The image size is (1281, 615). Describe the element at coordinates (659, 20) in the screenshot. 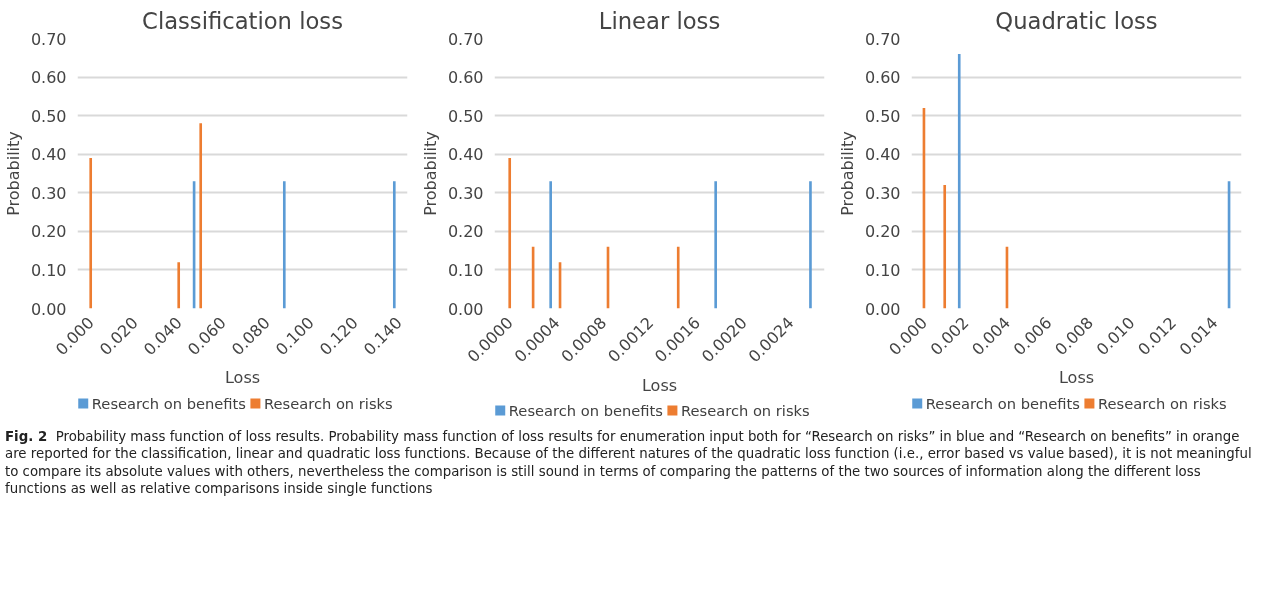

I see `chart-title: Linear loss` at that location.